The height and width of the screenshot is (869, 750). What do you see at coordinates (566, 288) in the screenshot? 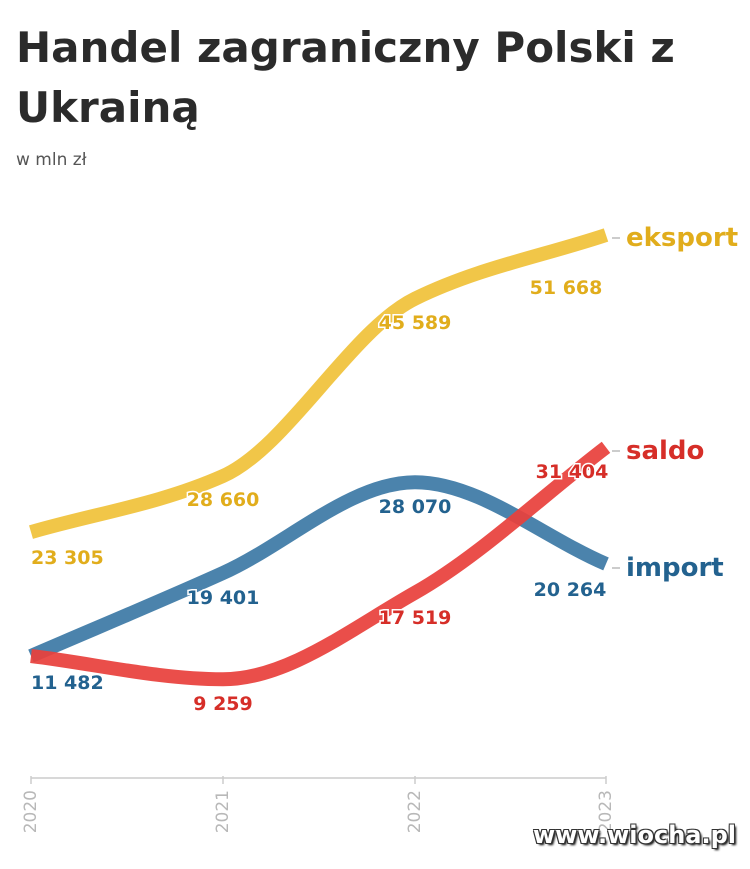
I see `data-label-eksport: 51 668` at bounding box center [566, 288].